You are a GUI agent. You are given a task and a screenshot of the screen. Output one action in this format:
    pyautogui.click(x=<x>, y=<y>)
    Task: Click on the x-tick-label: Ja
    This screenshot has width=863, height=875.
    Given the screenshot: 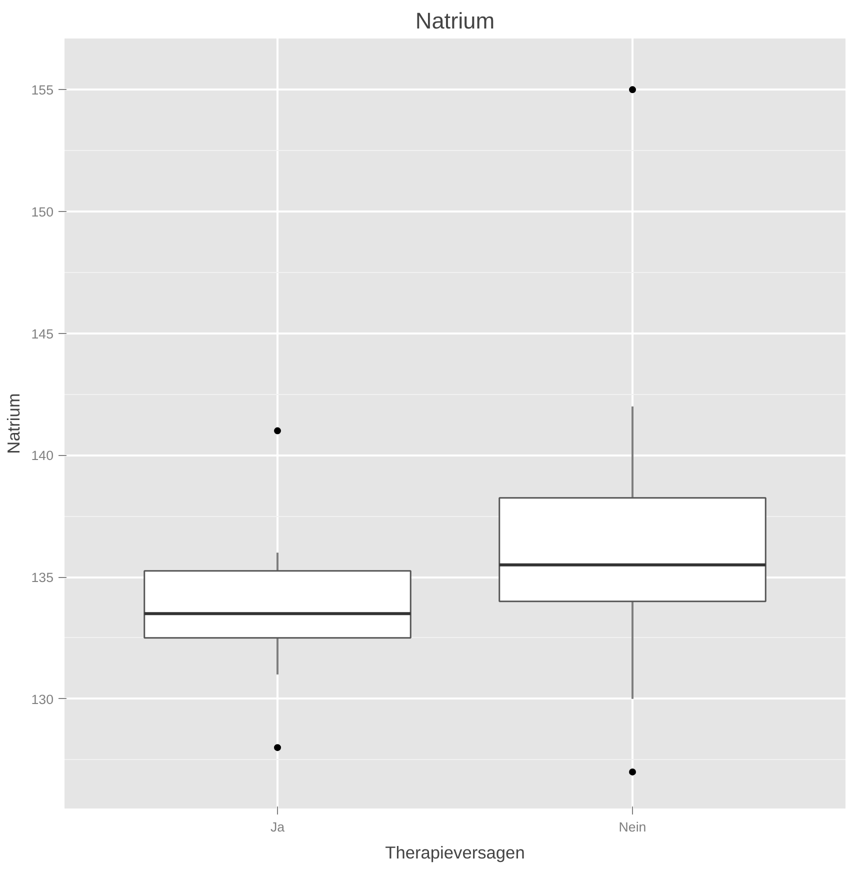 What is the action you would take?
    pyautogui.click(x=278, y=827)
    